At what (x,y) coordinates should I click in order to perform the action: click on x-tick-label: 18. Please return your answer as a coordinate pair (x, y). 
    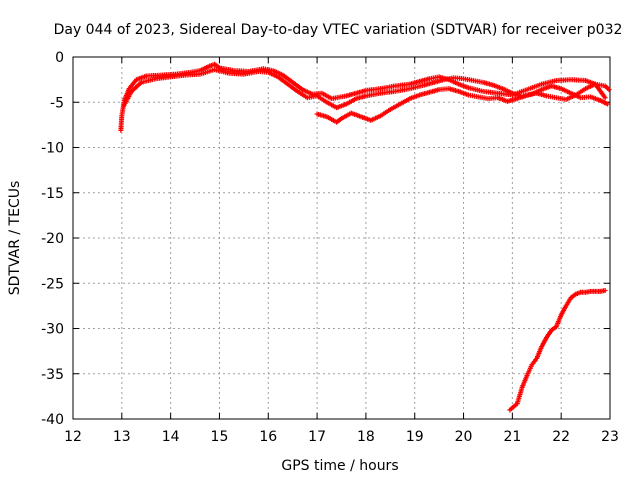
    Looking at the image, I should click on (366, 437).